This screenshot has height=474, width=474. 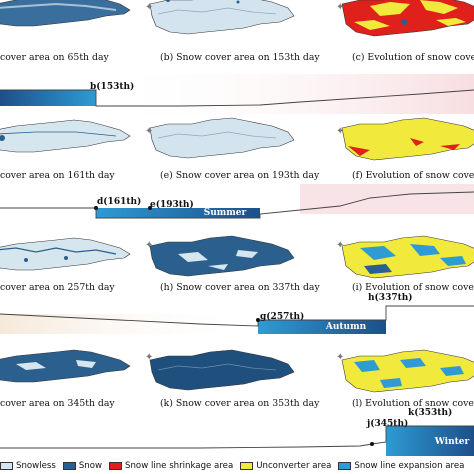 What do you see at coordinates (57, 175) in the screenshot?
I see `caption-d: cover area on 161th day` at bounding box center [57, 175].